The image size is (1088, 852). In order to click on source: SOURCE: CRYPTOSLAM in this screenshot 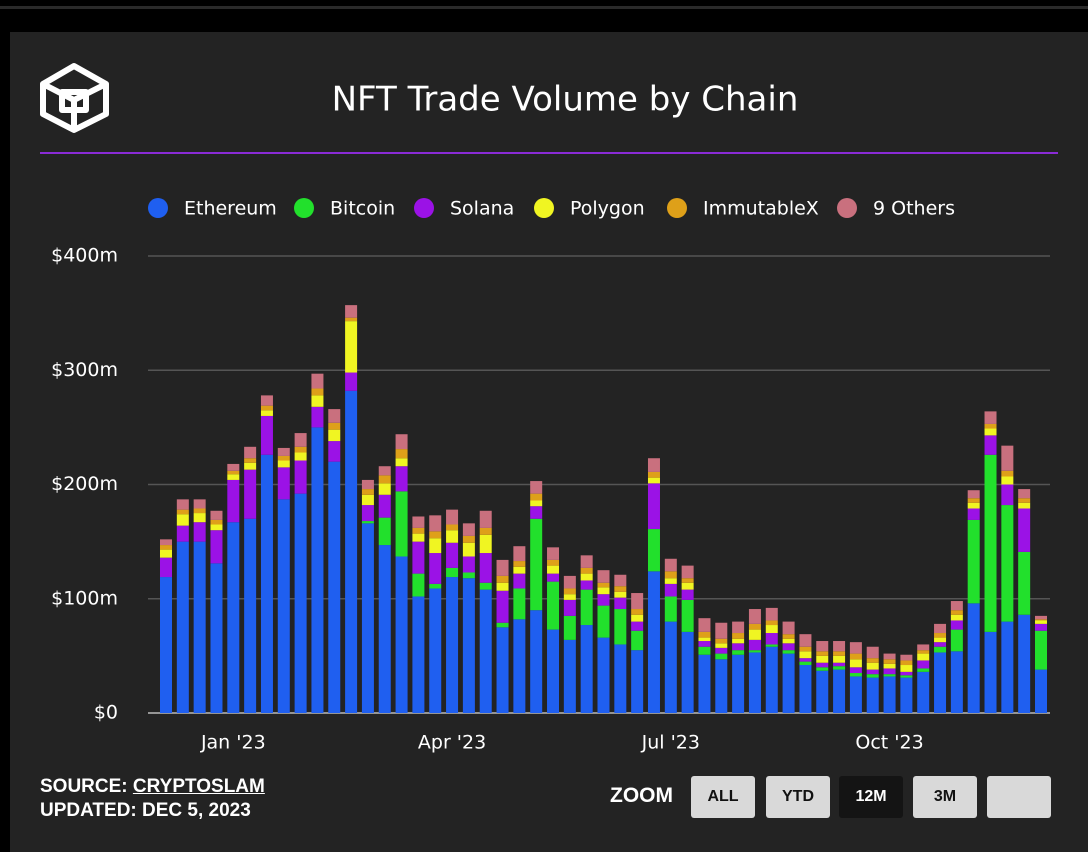, I will do `click(152, 787)`.